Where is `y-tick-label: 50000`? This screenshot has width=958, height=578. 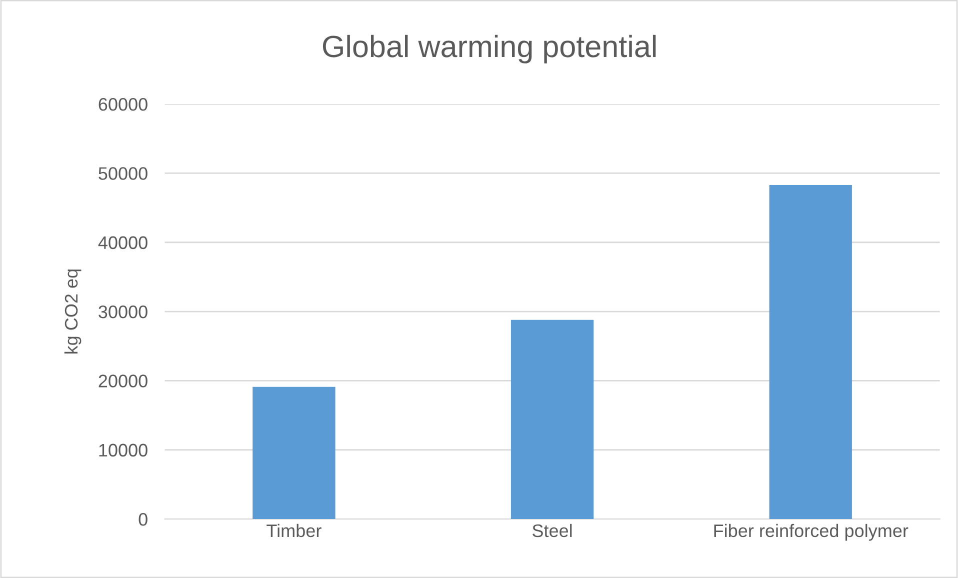
y-tick-label: 50000 is located at coordinates (123, 173).